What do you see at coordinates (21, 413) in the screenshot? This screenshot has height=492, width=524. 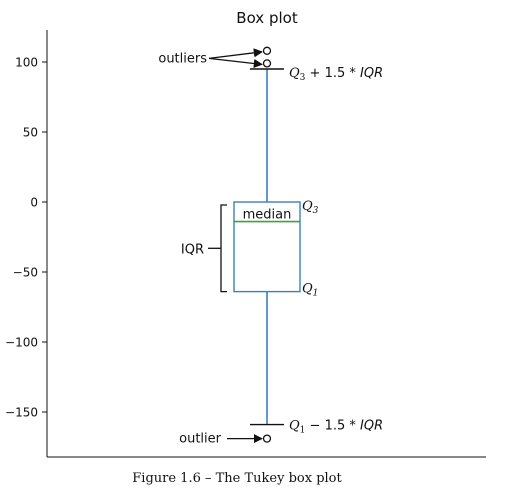 I see `y-tick-label: −150` at bounding box center [21, 413].